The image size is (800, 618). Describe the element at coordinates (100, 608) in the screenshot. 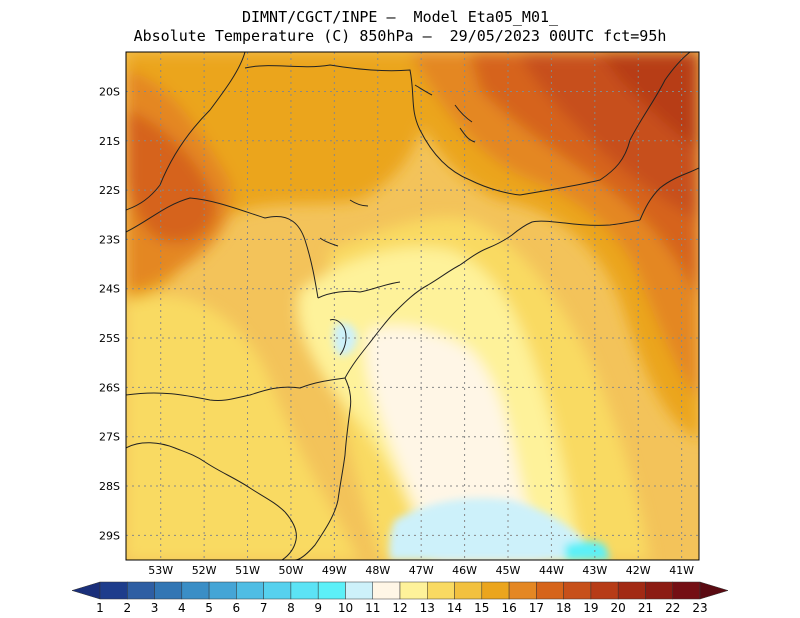

I see `colorbar-label: 1` at that location.